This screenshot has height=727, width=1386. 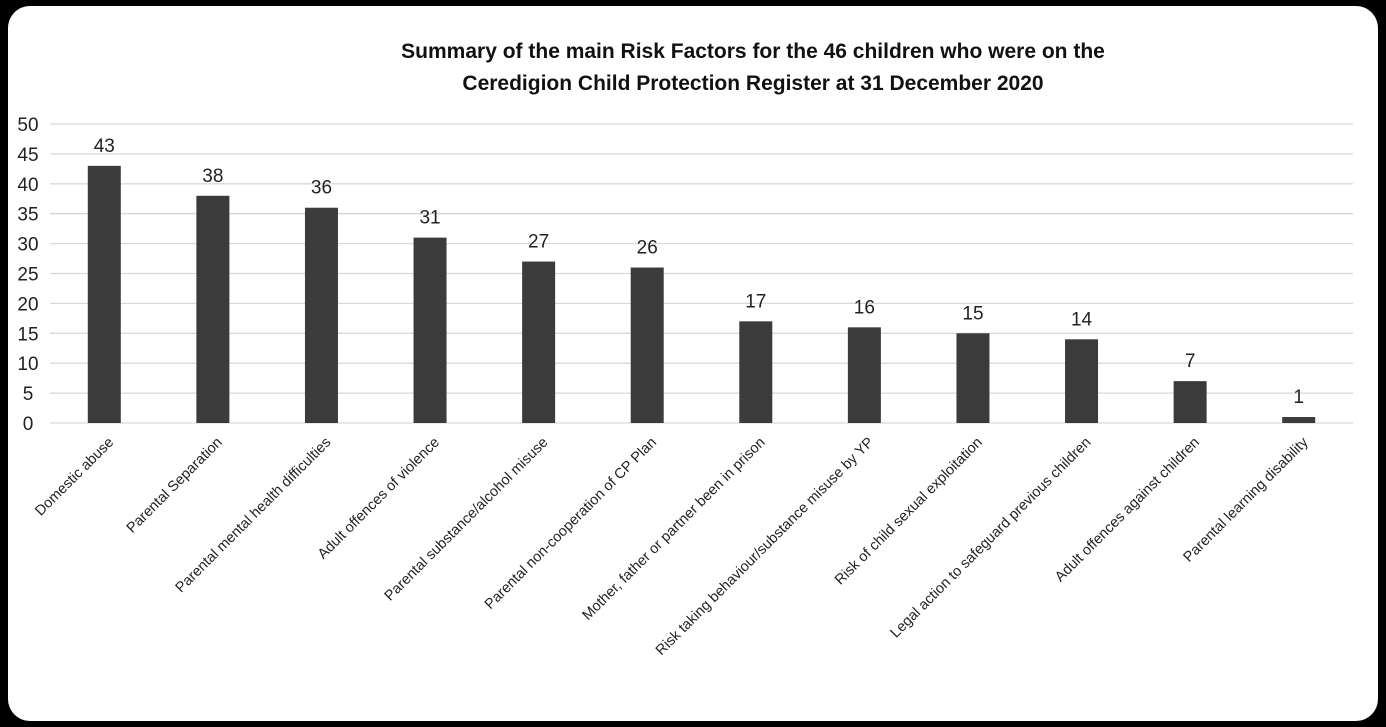 What do you see at coordinates (27, 185) in the screenshot?
I see `y-tick-label: 40` at bounding box center [27, 185].